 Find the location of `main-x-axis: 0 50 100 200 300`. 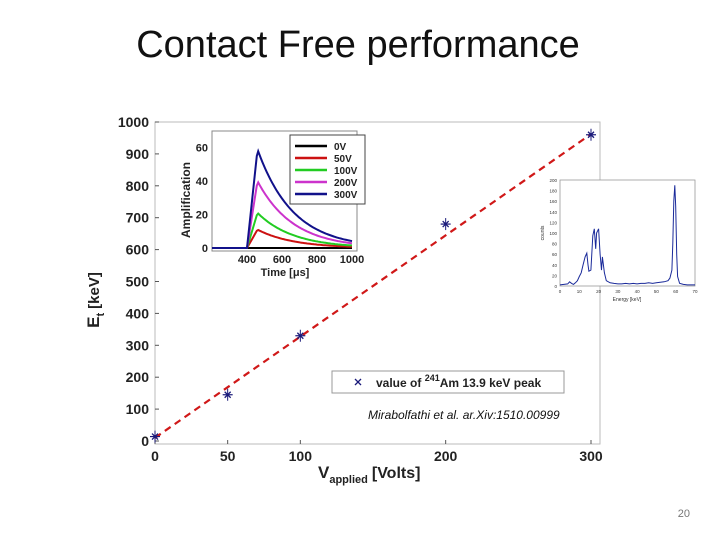

main-x-axis: 0 50 100 200 300 is located at coordinates (377, 452).